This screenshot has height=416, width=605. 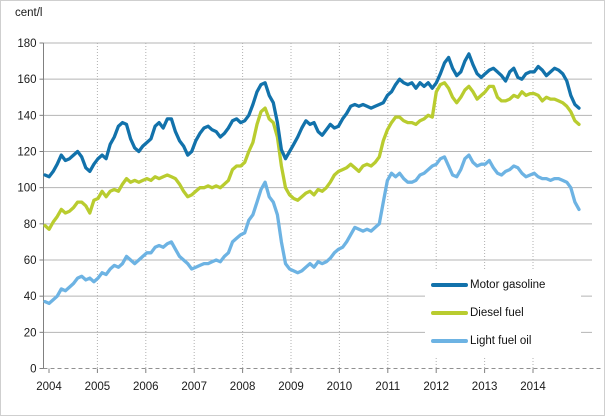 I want to click on legend-label-motor-gasoline: Motor gasoline, so click(x=508, y=285).